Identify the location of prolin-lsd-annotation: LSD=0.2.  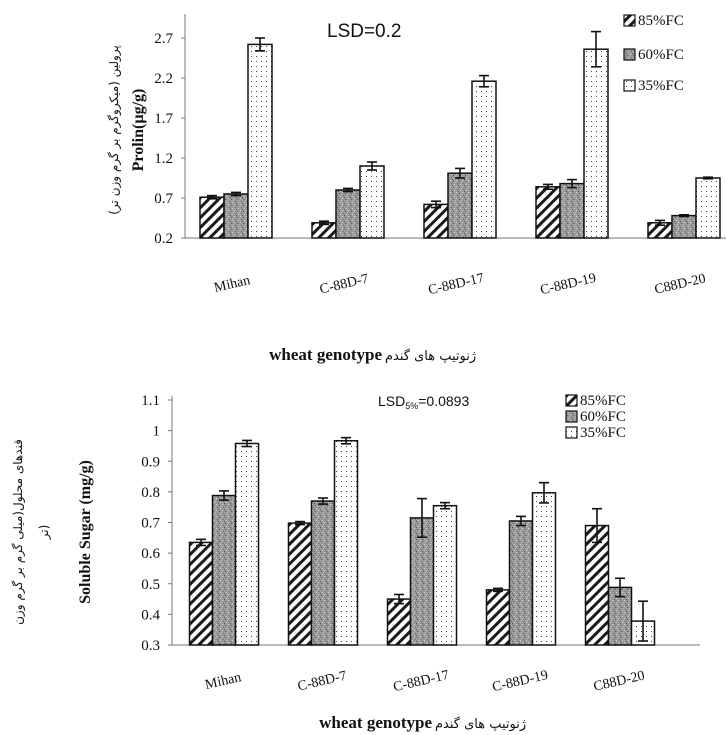
(364, 31).